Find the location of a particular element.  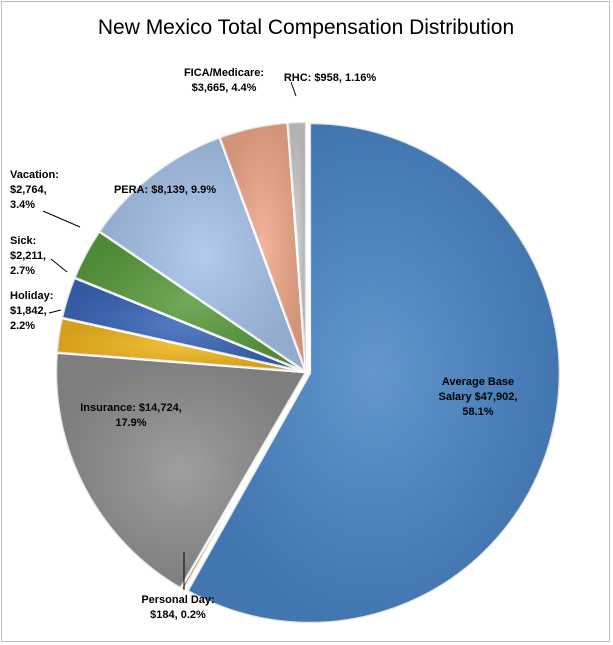

leader-line-sick is located at coordinates (59, 265).